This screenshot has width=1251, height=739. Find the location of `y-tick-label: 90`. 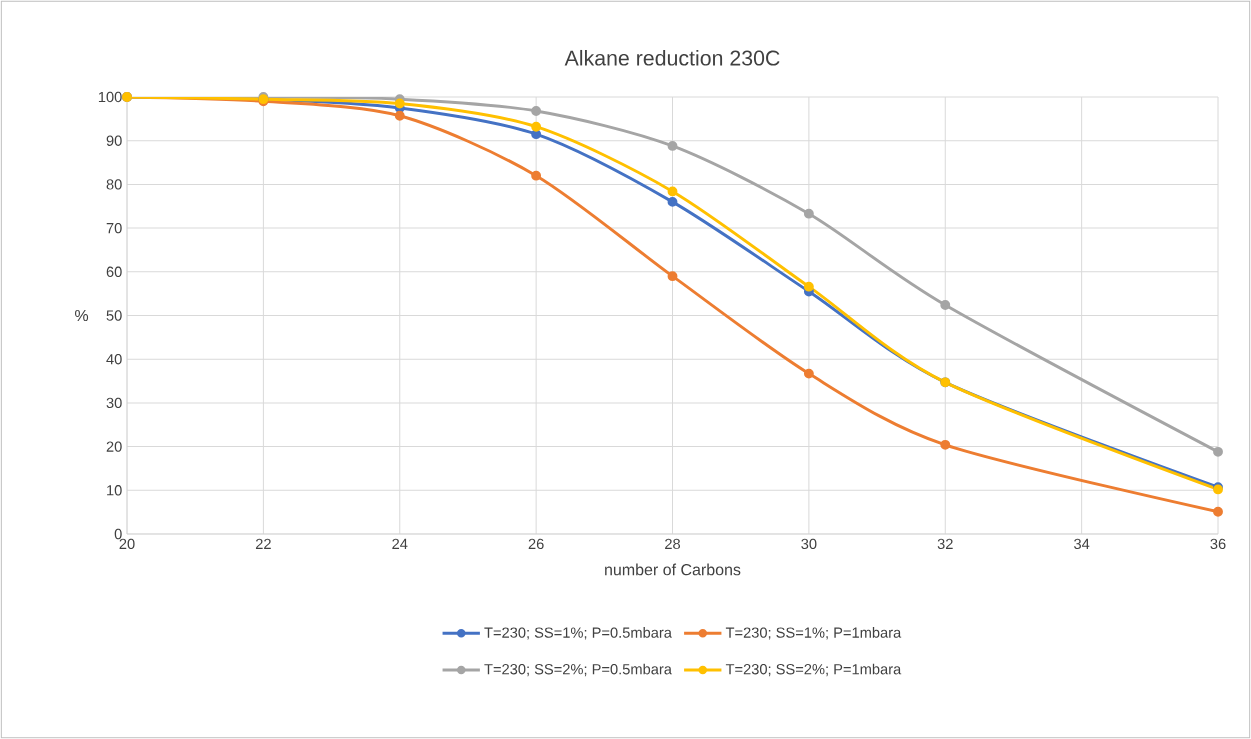

y-tick-label: 90 is located at coordinates (114, 140).